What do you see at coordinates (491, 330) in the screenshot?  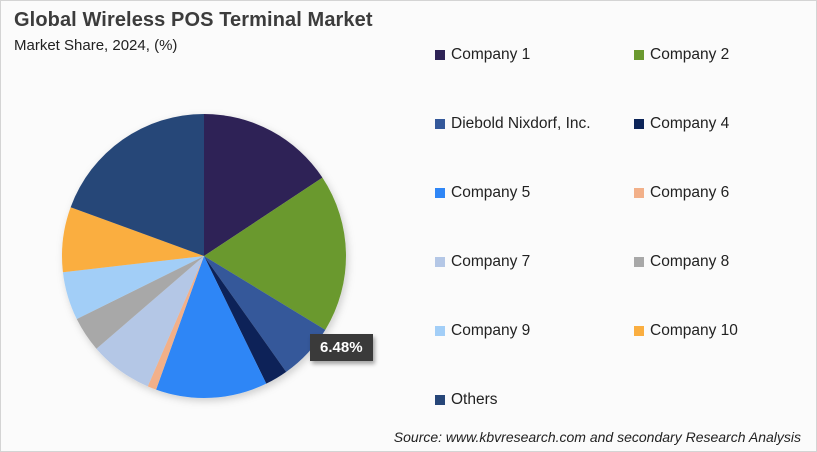 I see `legend-label: Company 9` at bounding box center [491, 330].